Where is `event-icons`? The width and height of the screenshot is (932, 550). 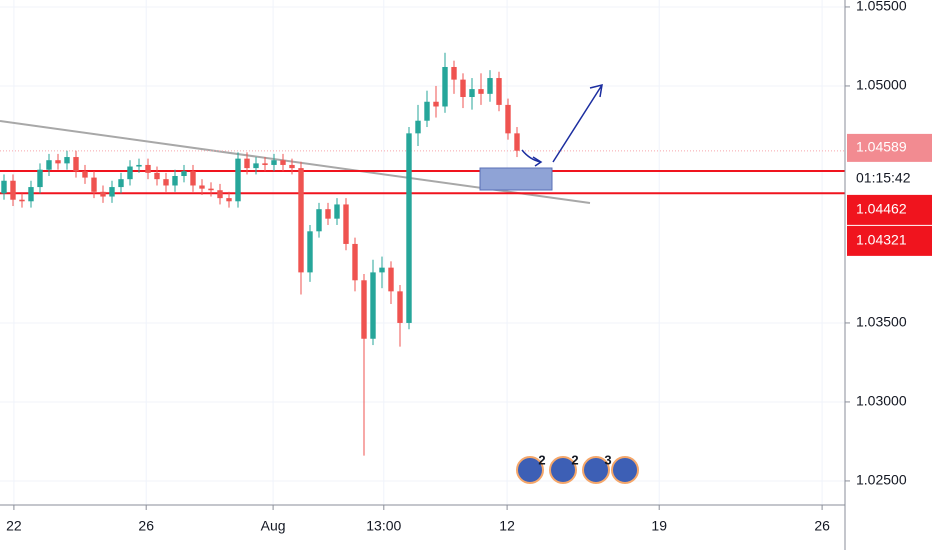
event-icons is located at coordinates (577, 470).